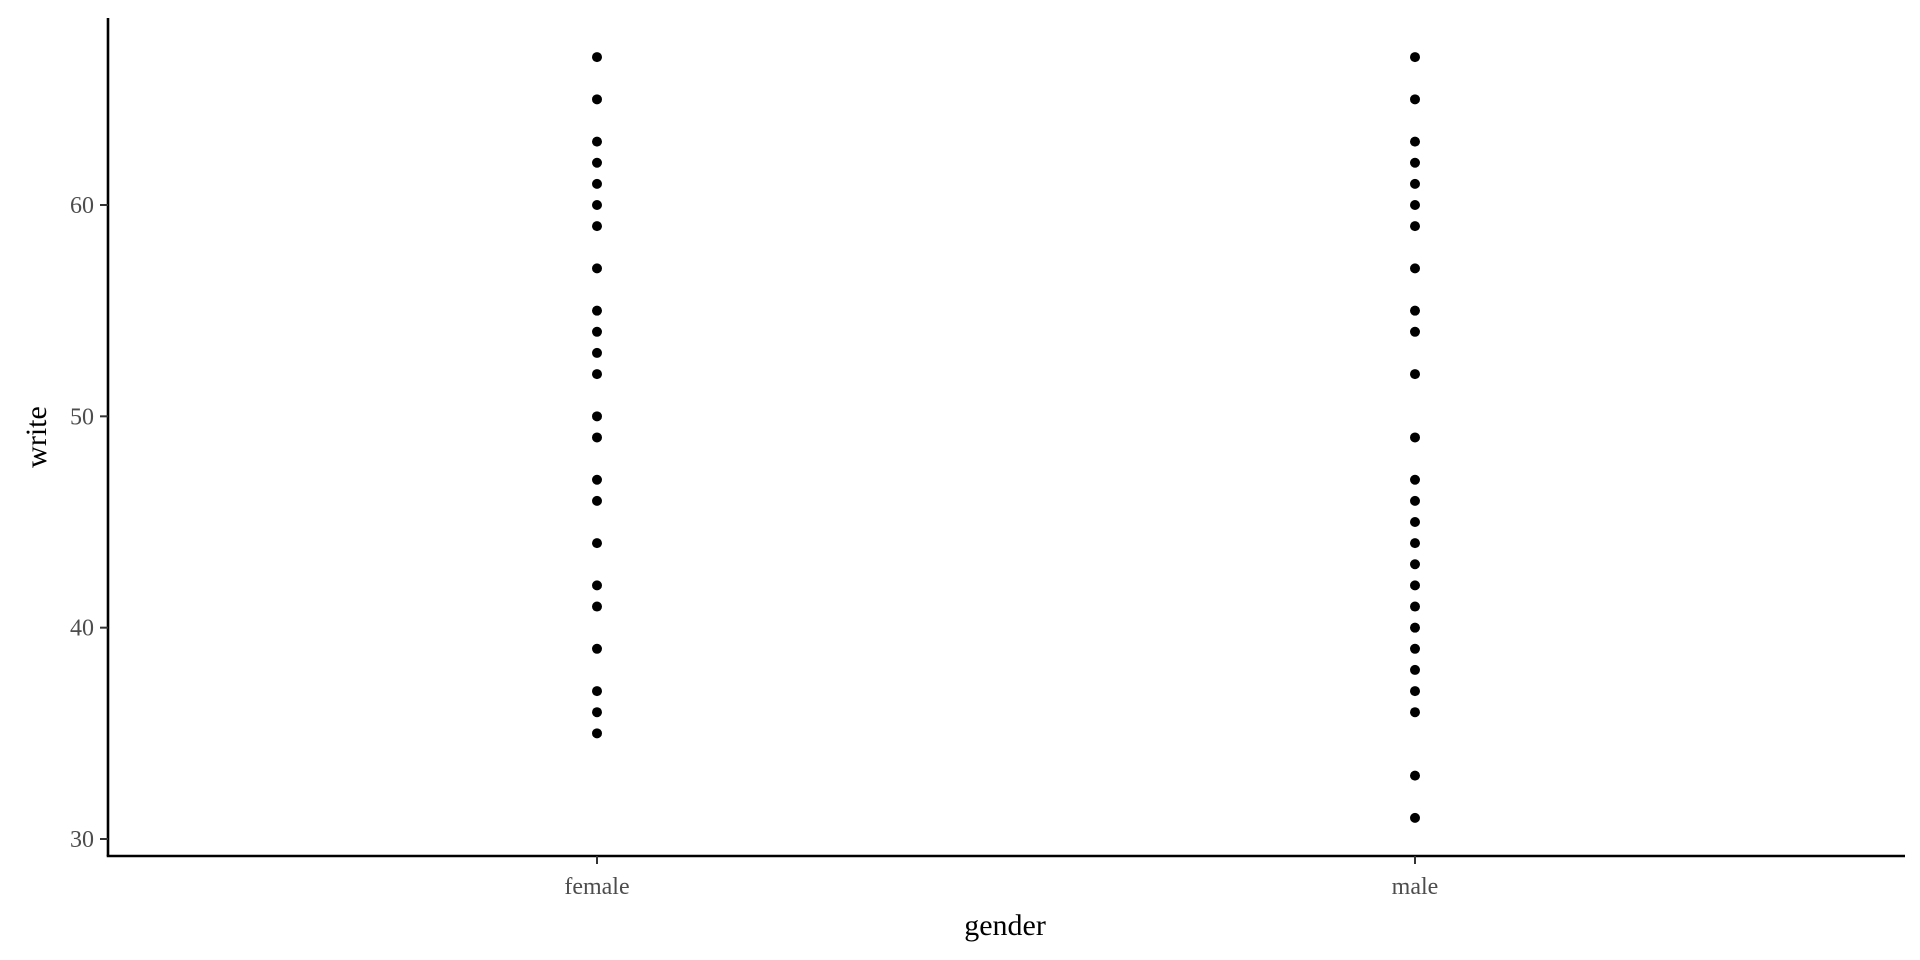  Describe the element at coordinates (596, 887) in the screenshot. I see `x-tick-label: female` at that location.